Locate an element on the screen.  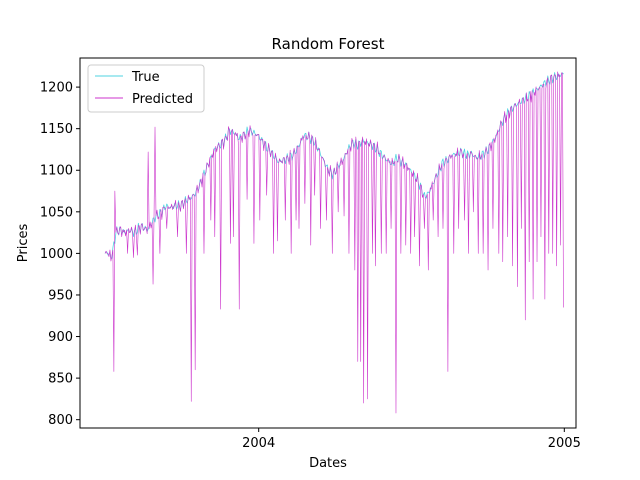
y-tick-label: 1000 is located at coordinates (56, 254).